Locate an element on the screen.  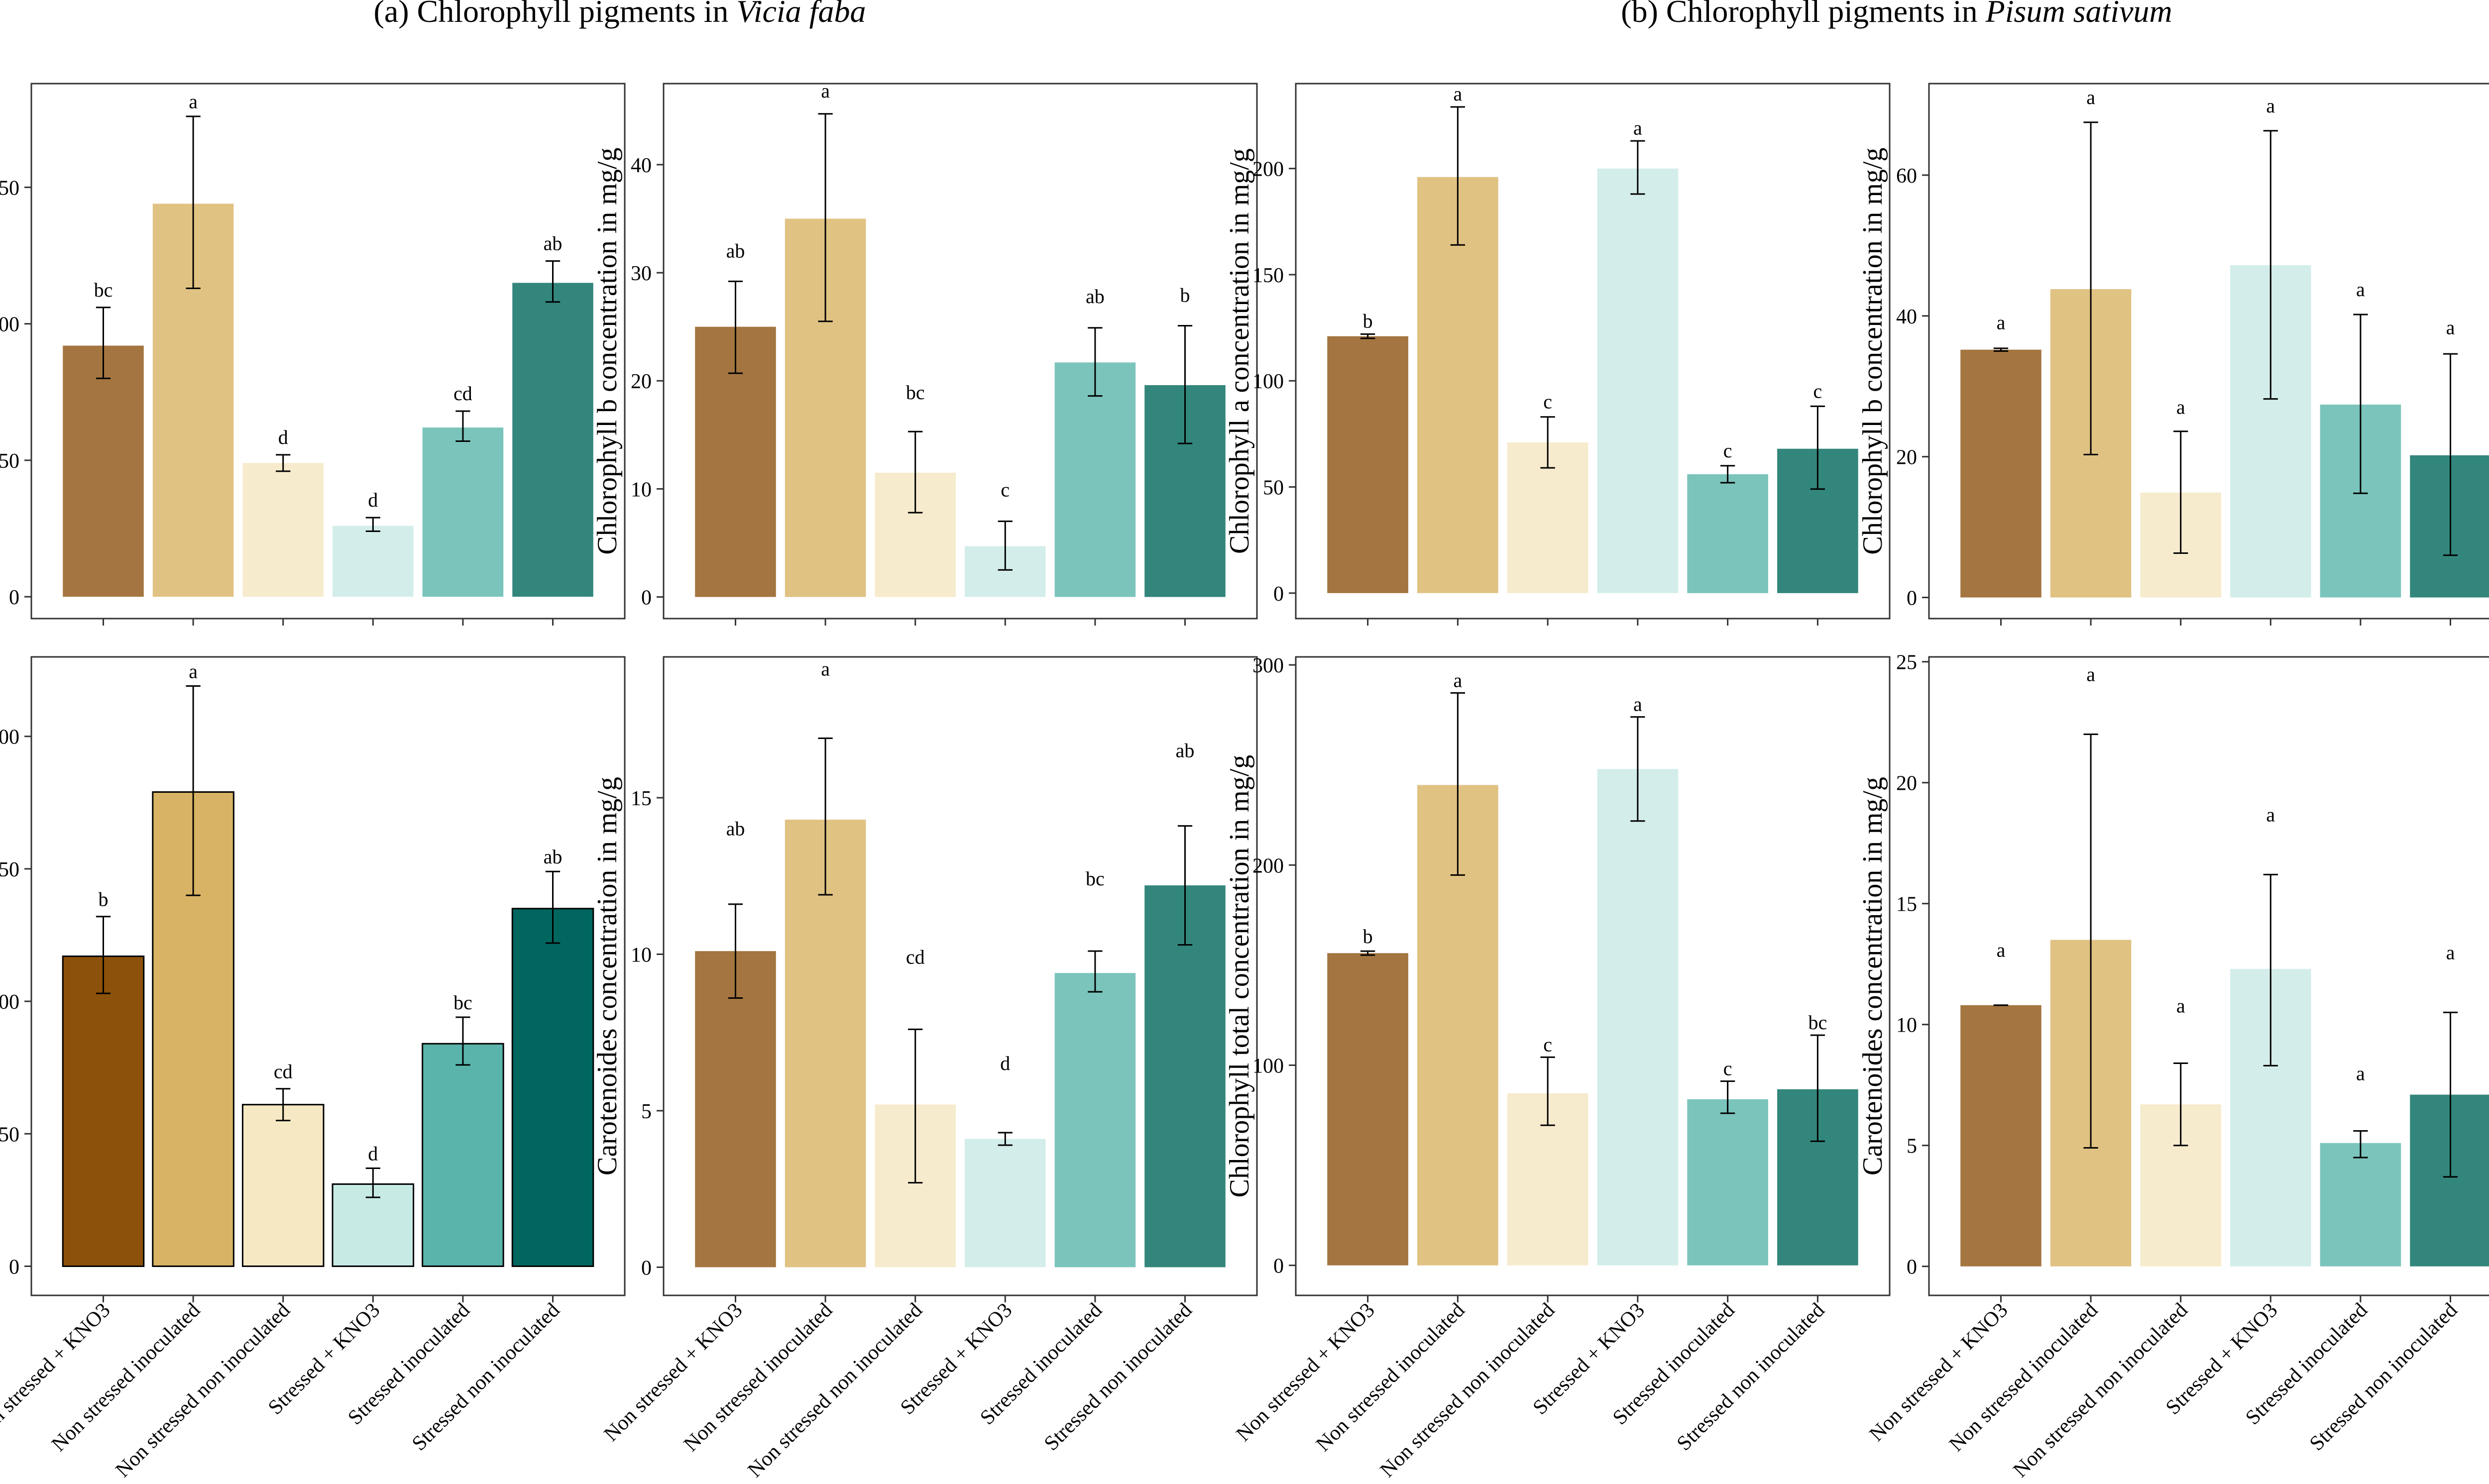
y-axis-label: Chlorophyll a concentration in mg/g is located at coordinates (1239, 351).